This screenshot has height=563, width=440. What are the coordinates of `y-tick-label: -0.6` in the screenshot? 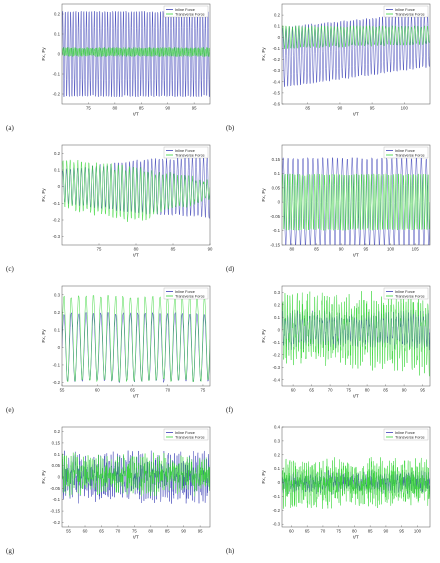 It's located at (277, 104).